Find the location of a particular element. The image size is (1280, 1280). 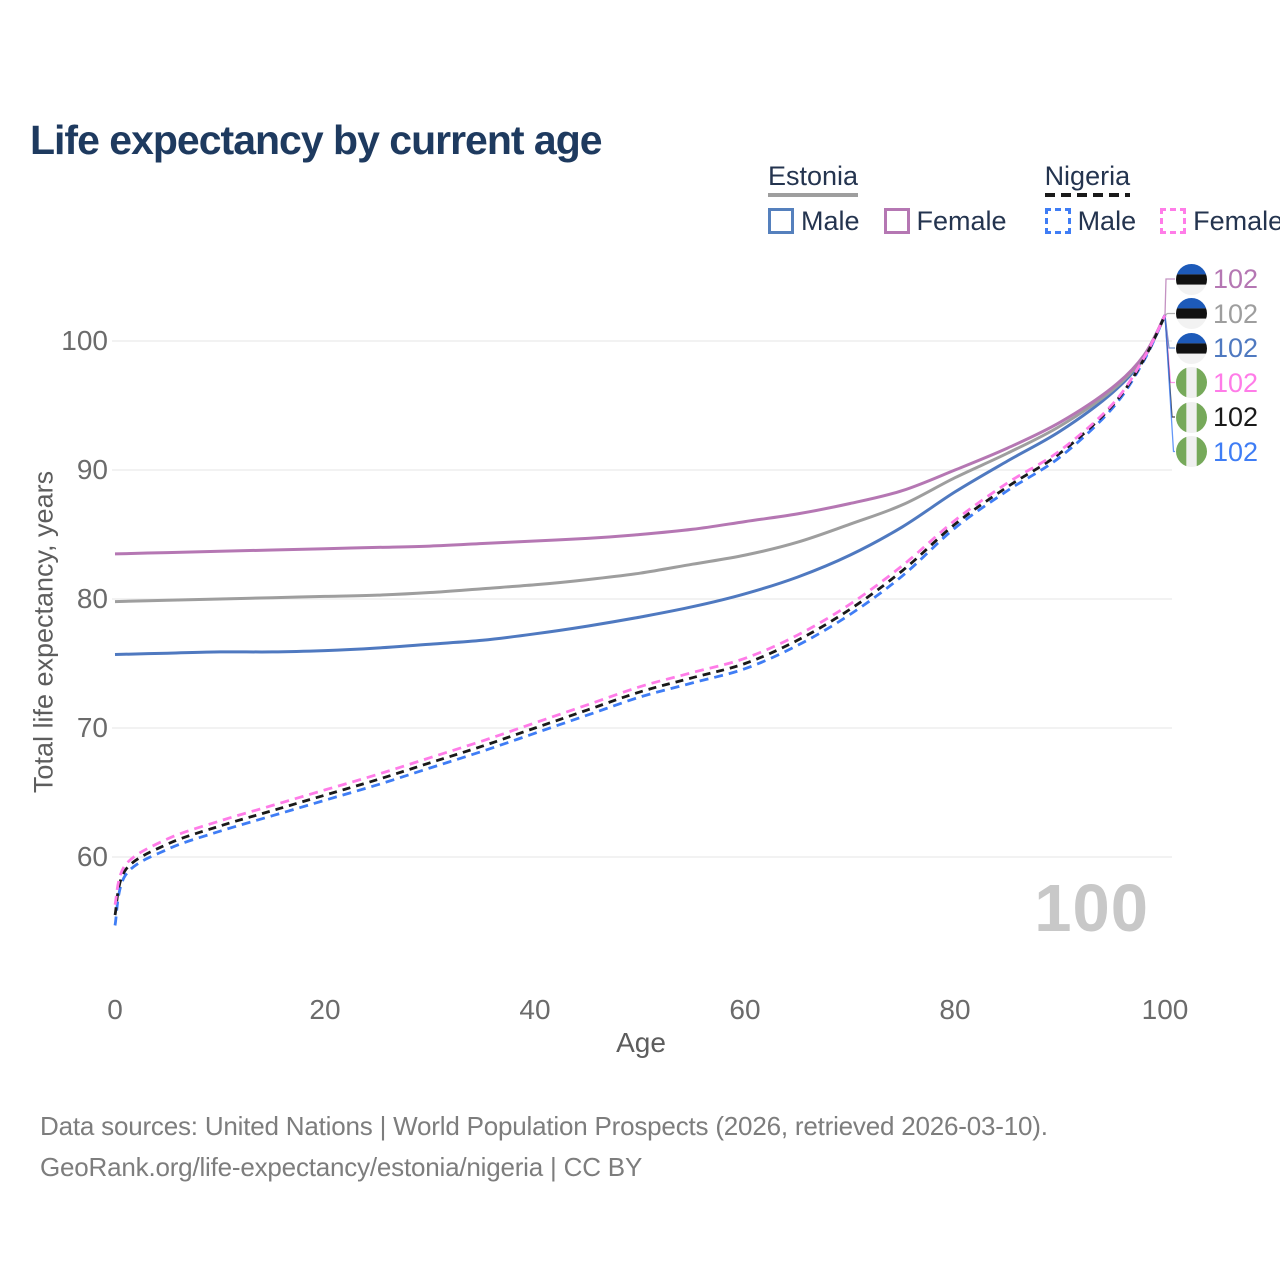

legend-country-label: Nigeria is located at coordinates (1087, 176).